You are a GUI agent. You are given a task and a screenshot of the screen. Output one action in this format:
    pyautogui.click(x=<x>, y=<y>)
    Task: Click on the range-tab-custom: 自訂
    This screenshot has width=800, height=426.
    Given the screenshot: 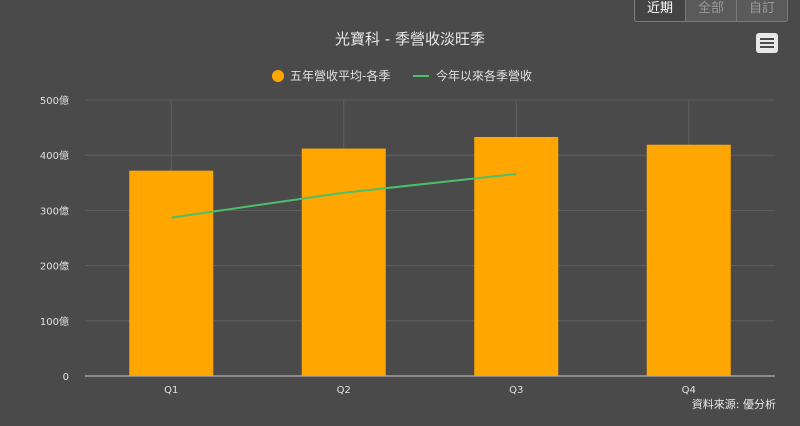 What is the action you would take?
    pyautogui.click(x=761, y=10)
    